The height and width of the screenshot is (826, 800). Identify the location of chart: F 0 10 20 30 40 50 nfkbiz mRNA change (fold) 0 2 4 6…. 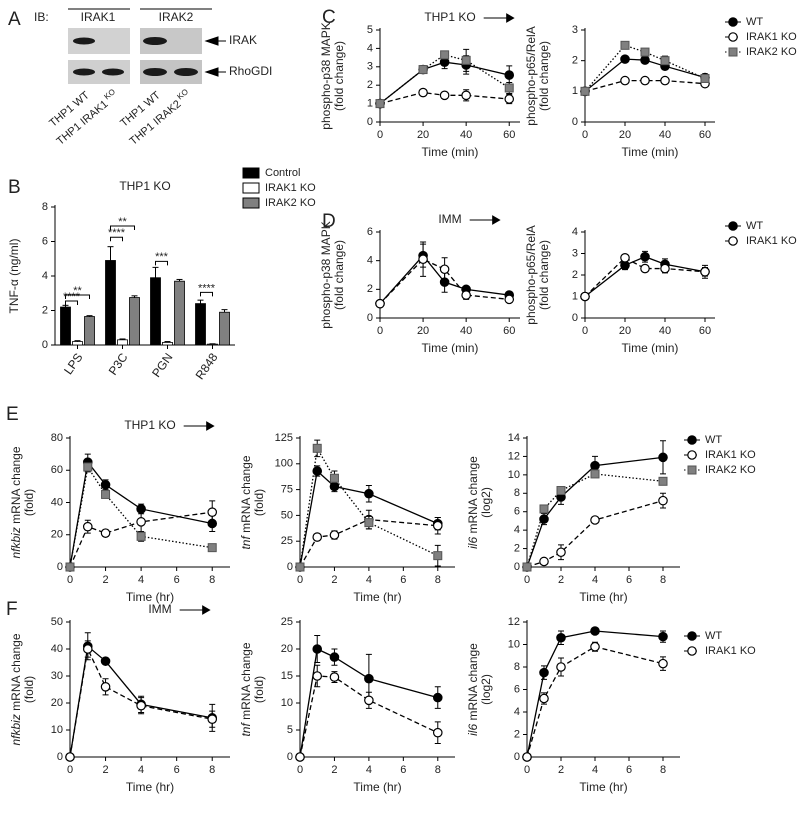
(118, 696).